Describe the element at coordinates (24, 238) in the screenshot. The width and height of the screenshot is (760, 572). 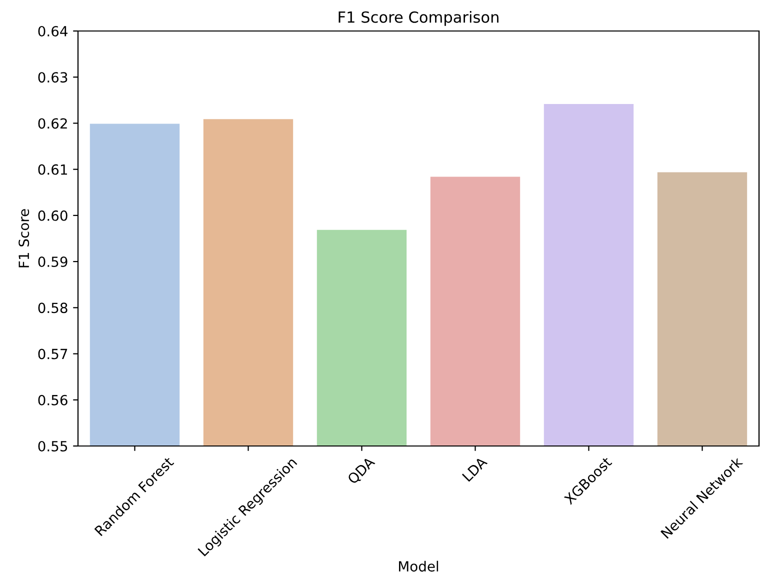
I see `y-axis-title: F1 Score` at that location.